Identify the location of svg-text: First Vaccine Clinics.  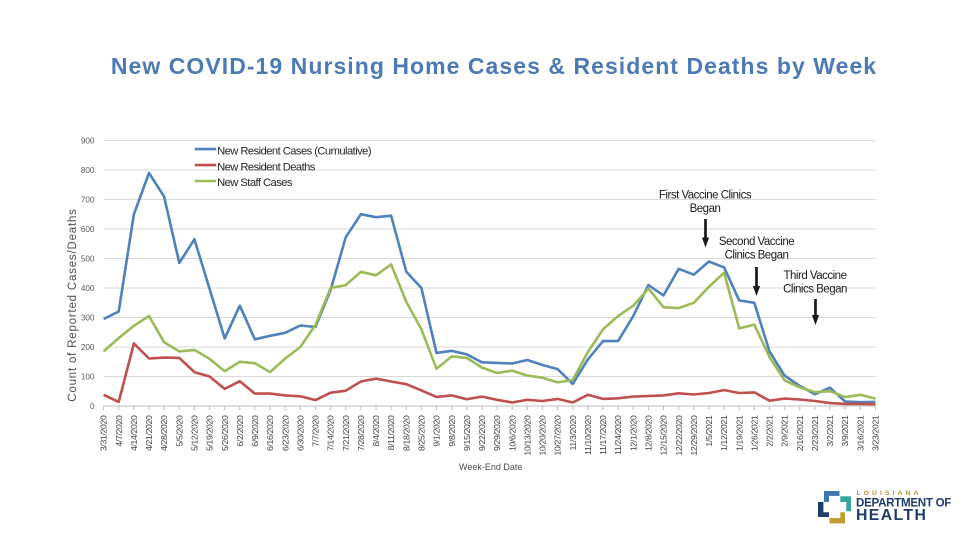
(705, 196).